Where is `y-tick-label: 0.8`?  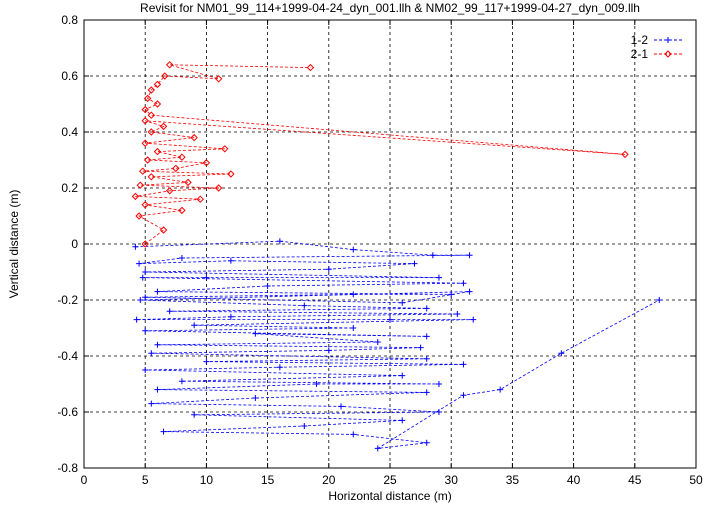 y-tick-label: 0.8 is located at coordinates (69, 20).